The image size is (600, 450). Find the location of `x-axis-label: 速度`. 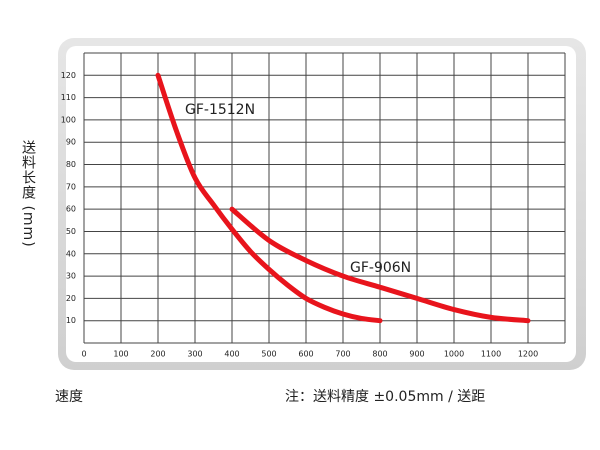

x-axis-label: 速度 is located at coordinates (69, 397).